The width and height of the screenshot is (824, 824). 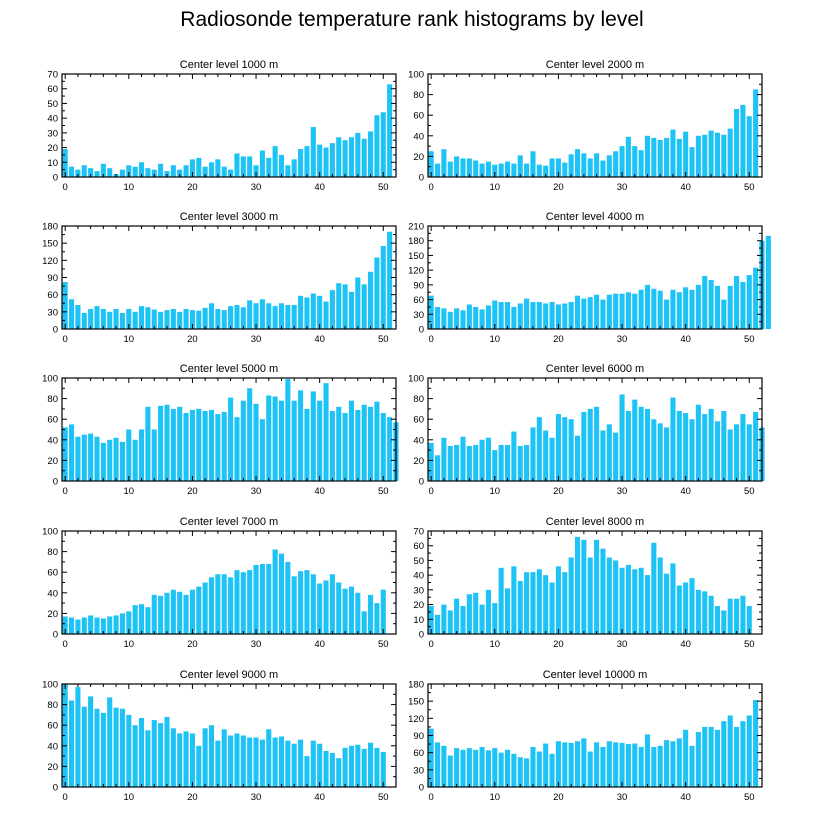 What do you see at coordinates (52, 552) in the screenshot?
I see `y-tick-label: 80` at bounding box center [52, 552].